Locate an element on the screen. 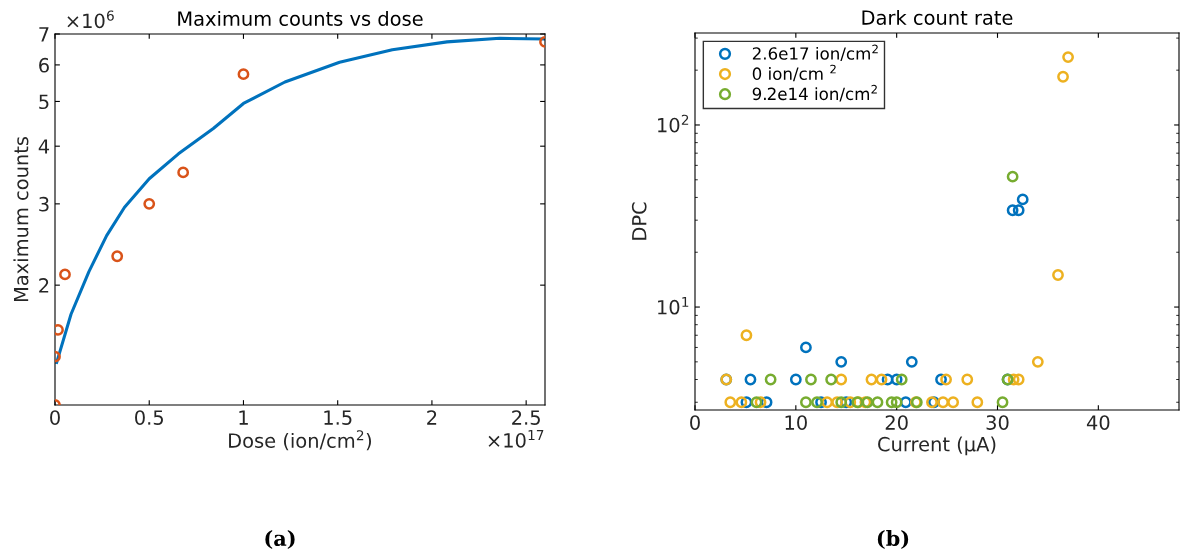 This screenshot has width=1181, height=558. legend-label: 9.2e14 ion/cm$^{2}$ is located at coordinates (814, 93).